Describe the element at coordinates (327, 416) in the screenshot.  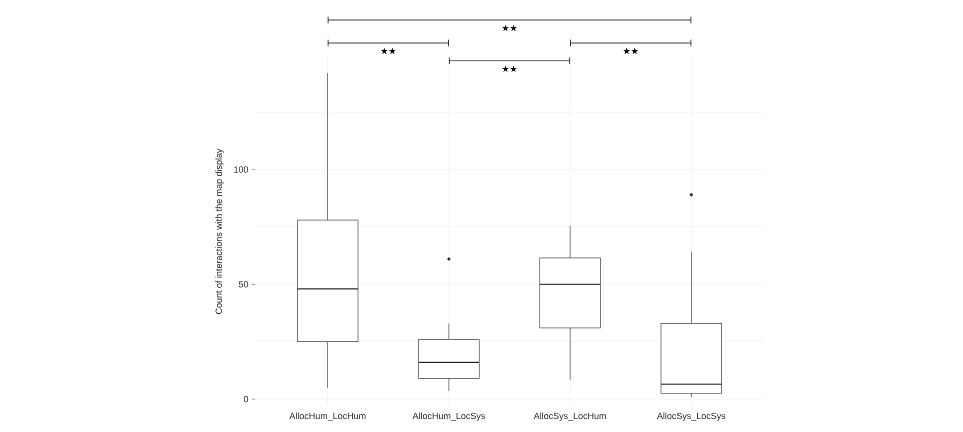
I see `x-tick-label: AllocHum_LocHum` at that location.